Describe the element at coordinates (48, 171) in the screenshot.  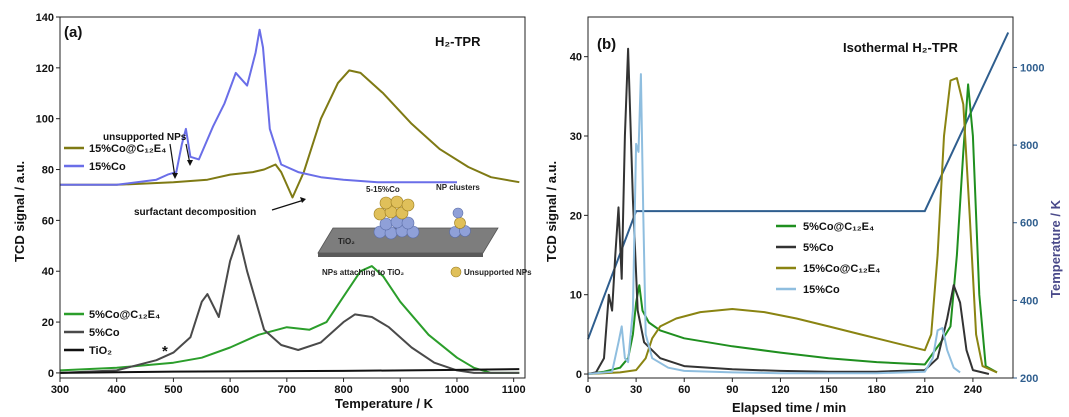
I see `panel-a-y-tick-label: 80` at that location.